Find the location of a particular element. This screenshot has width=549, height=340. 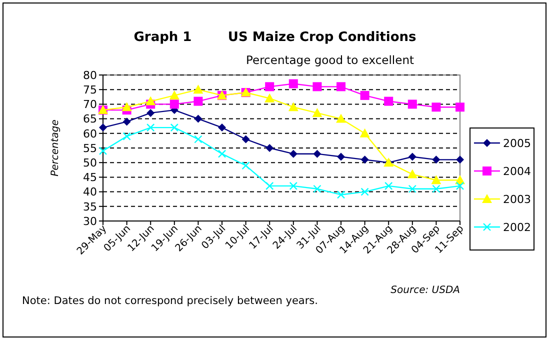

y-tick-label: 45 is located at coordinates (90, 177).